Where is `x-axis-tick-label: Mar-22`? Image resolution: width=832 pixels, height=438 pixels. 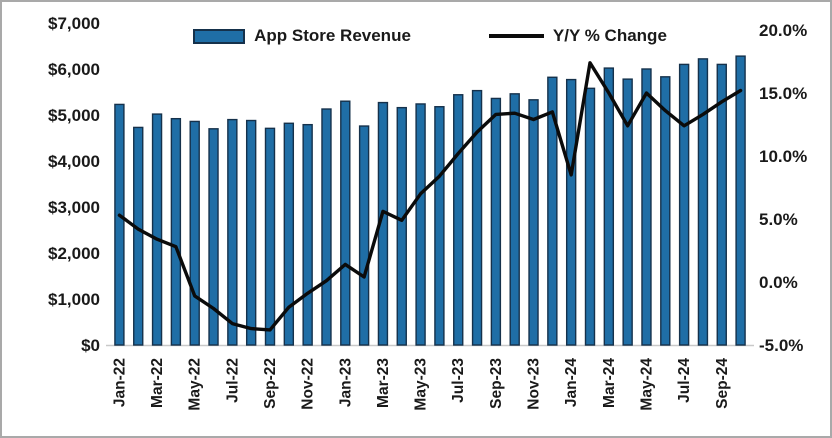 x-axis-tick-label: Mar-22 is located at coordinates (157, 383).